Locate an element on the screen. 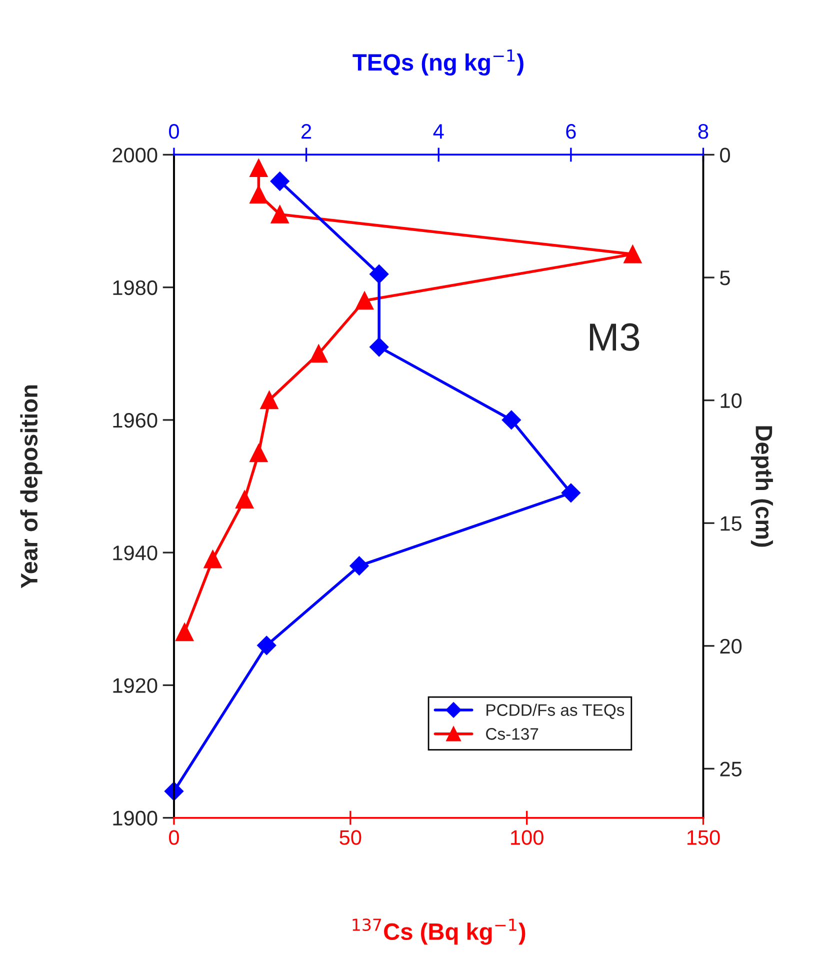 The height and width of the screenshot is (961, 813). y2-axis-title: Depth (cm) is located at coordinates (761, 486).